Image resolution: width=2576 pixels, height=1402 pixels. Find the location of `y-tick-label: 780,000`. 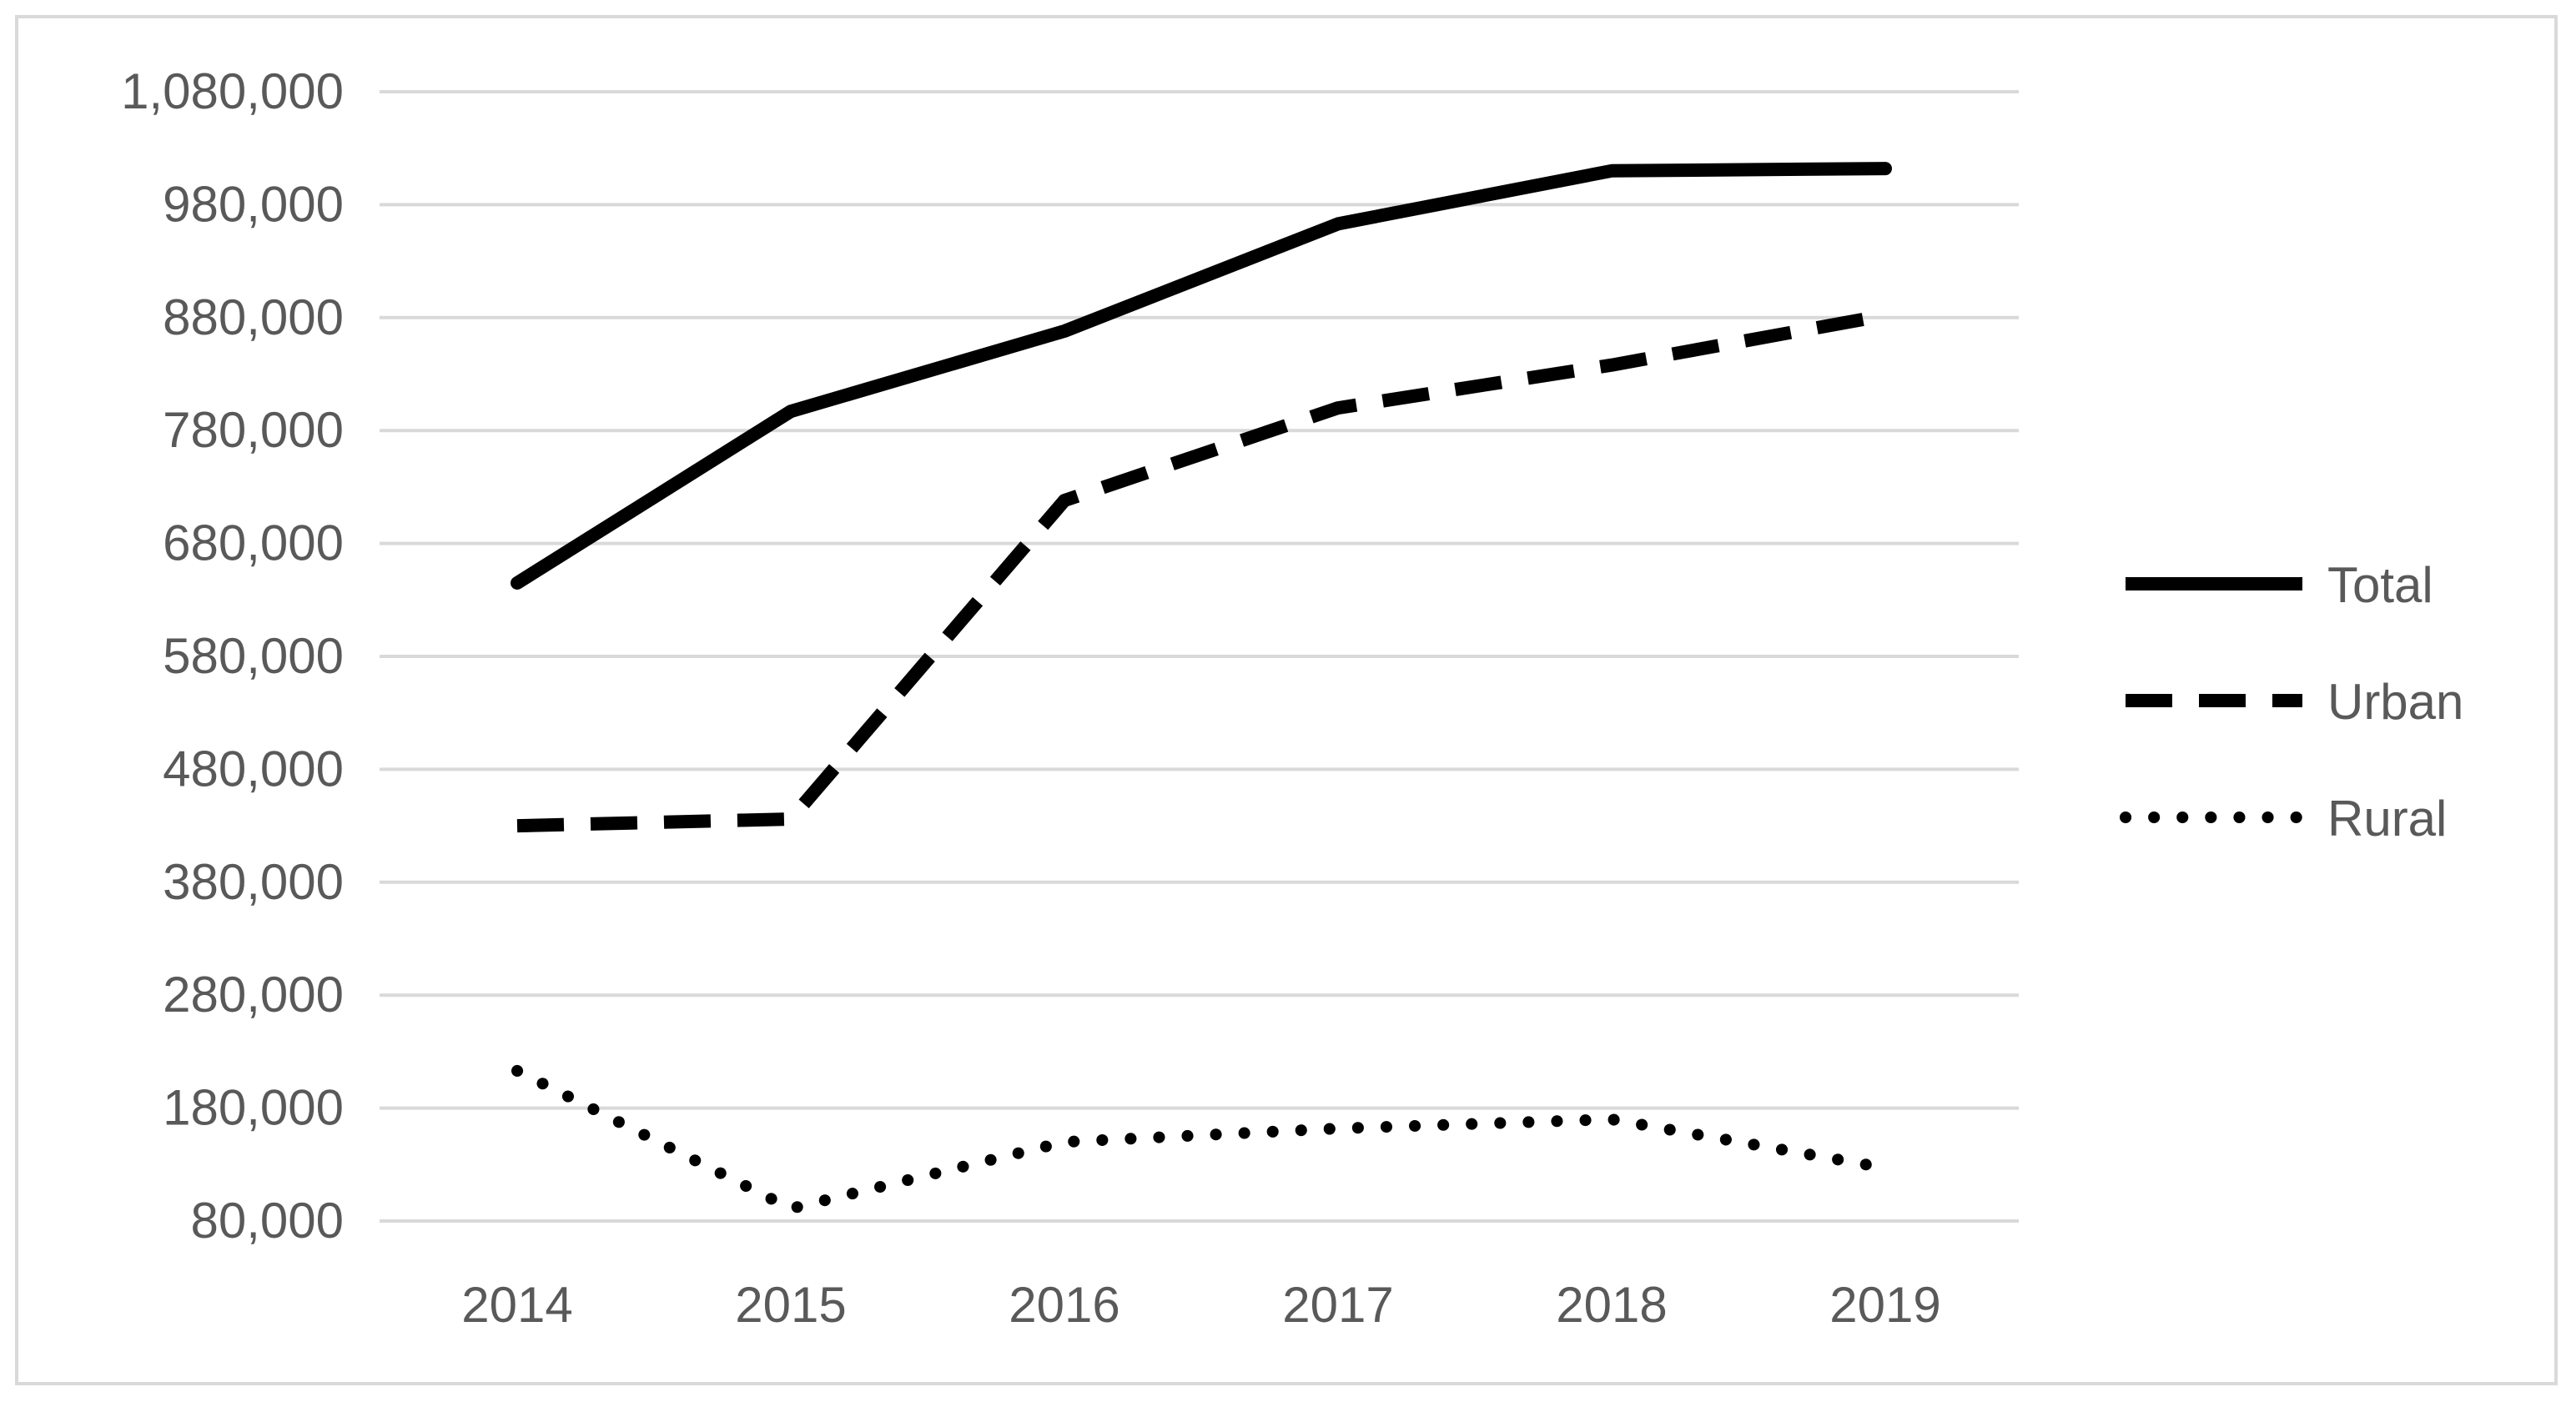

y-tick-label: 780,000 is located at coordinates (253, 430).